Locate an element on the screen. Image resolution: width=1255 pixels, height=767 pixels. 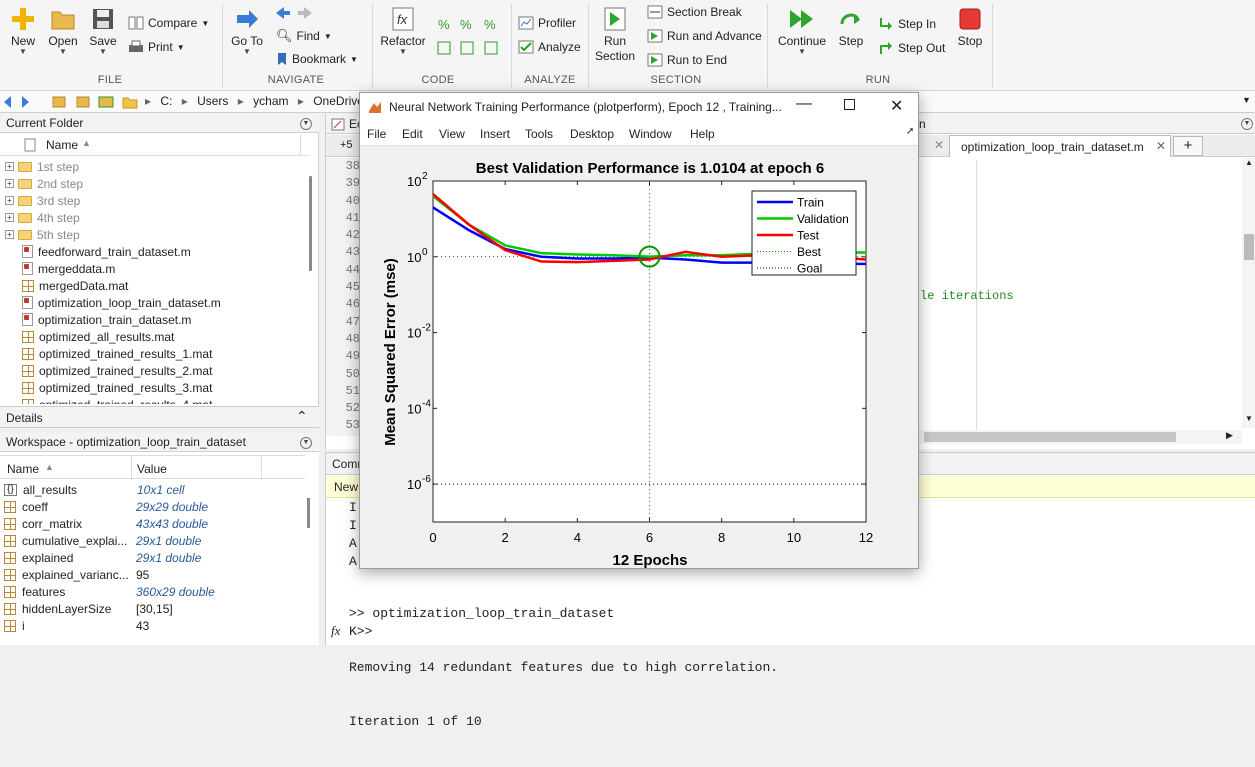
details-panel-header: Details ⌃ is located at coordinates (159, 417).